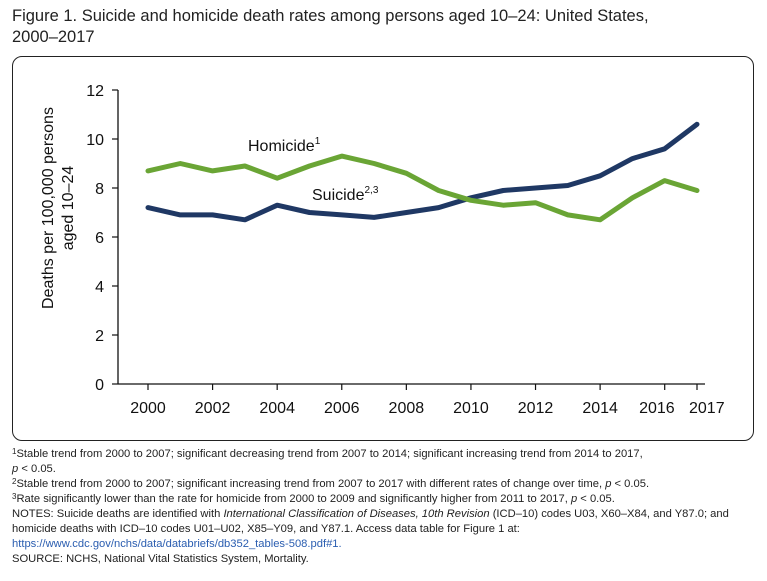  Describe the element at coordinates (148, 408) in the screenshot. I see `x-tick-label: 2000` at that location.